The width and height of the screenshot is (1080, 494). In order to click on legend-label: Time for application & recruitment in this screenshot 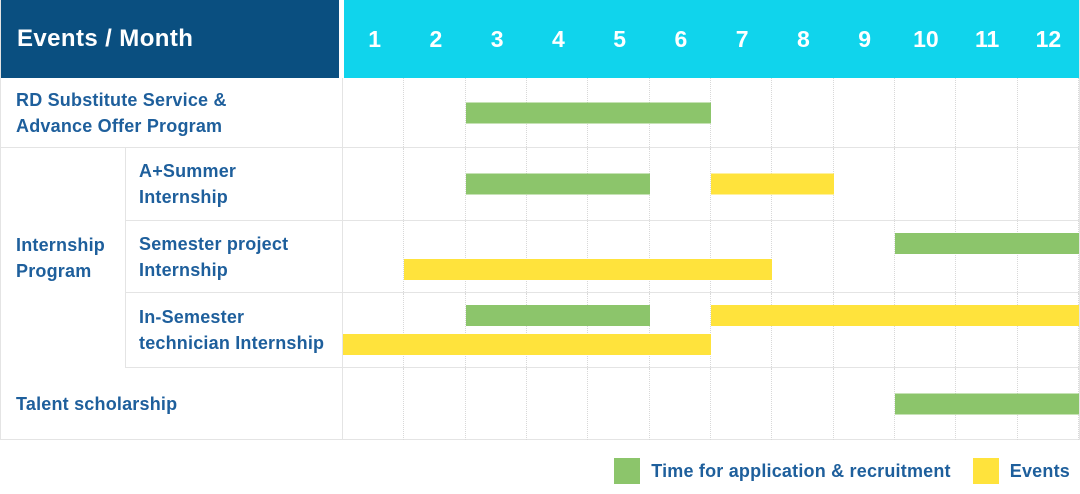, I will do `click(801, 470)`.